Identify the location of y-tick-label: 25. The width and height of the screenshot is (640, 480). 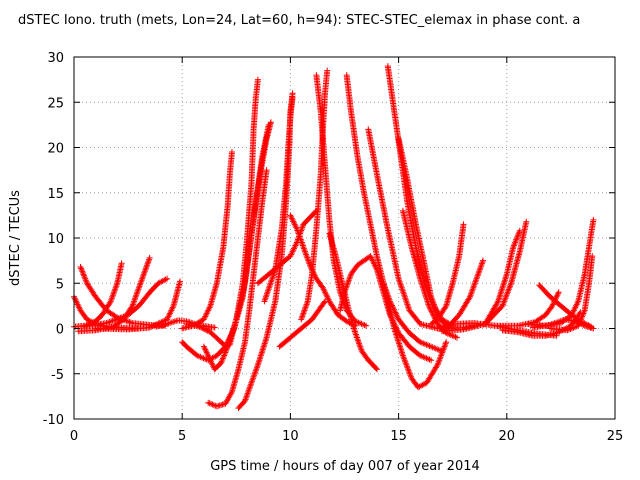
(55, 103).